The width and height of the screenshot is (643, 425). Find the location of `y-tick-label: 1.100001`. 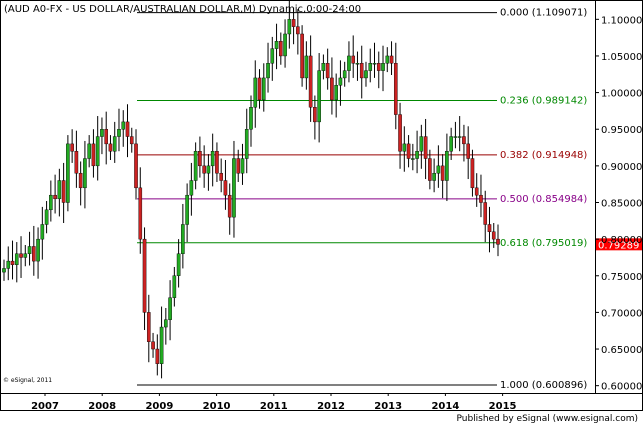

y-tick-label: 1.100001 is located at coordinates (622, 20).